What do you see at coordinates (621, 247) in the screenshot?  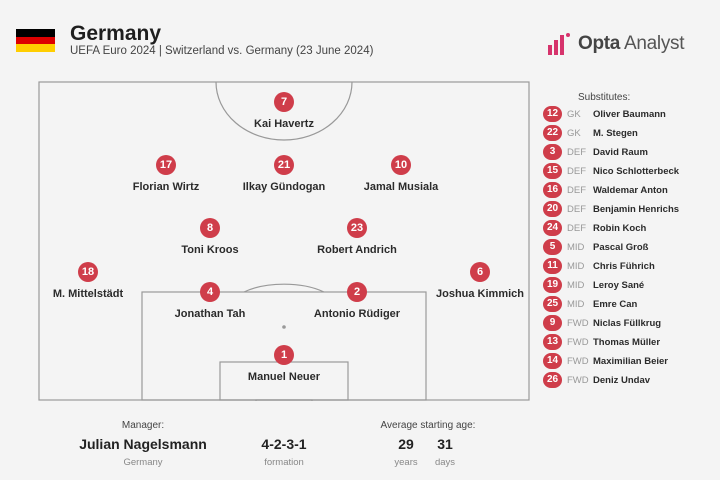 I see `sub-name: Pascal Groß` at bounding box center [621, 247].